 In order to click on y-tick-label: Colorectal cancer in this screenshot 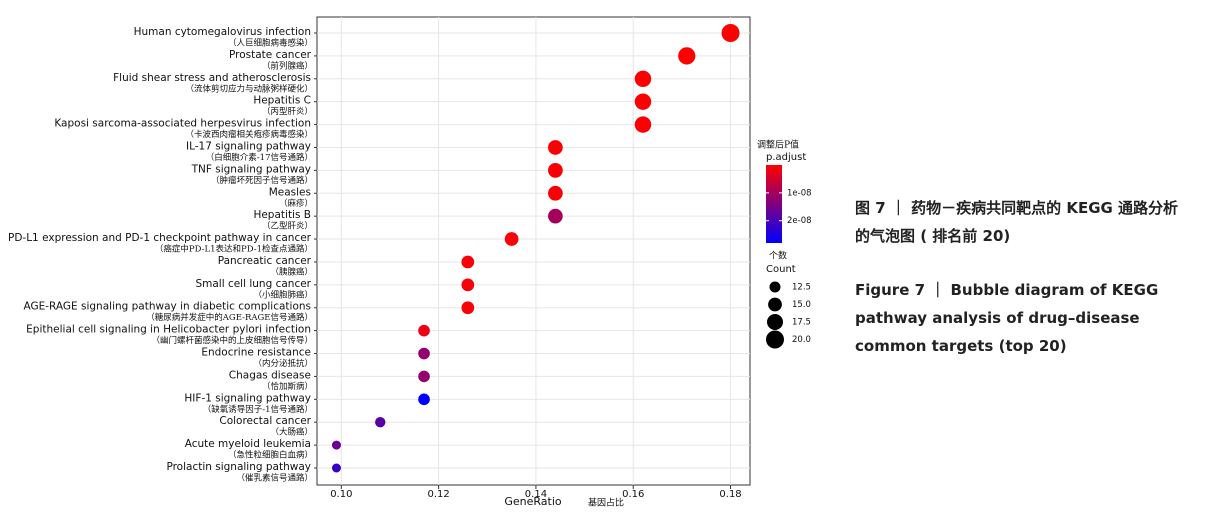, I will do `click(265, 421)`.